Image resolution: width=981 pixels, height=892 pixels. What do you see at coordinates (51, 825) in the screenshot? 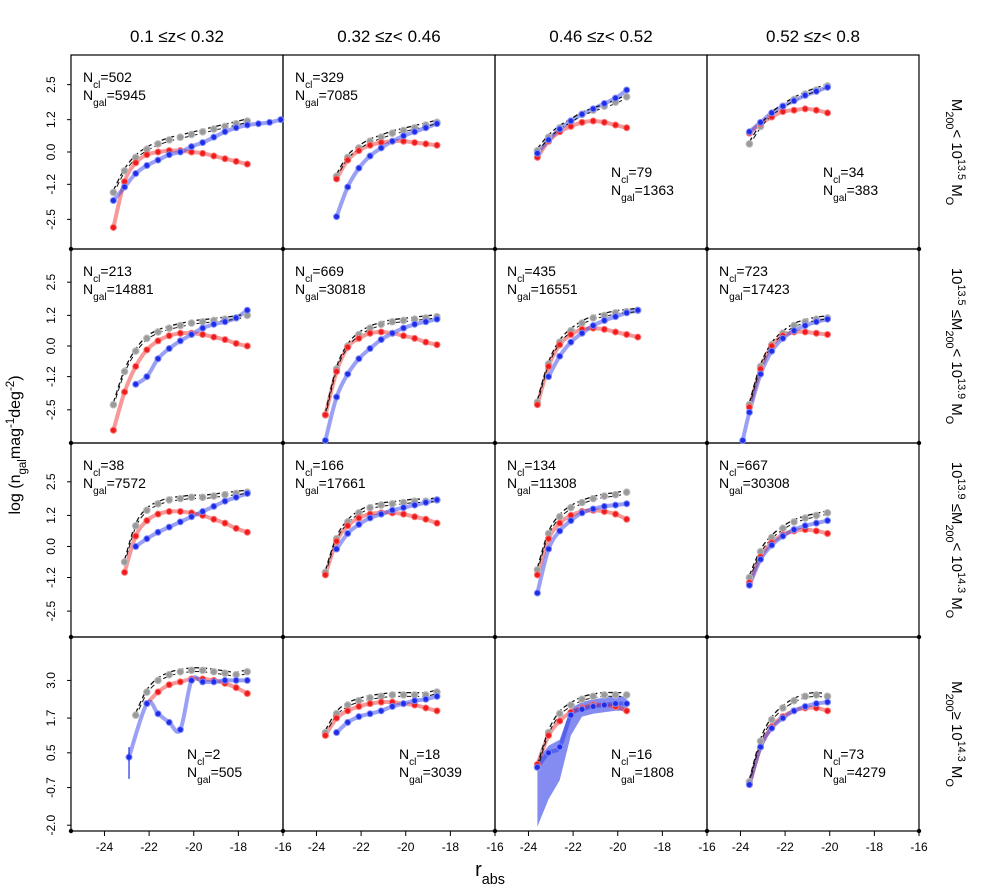
I see `y-tick-label: -2.0` at bounding box center [51, 825].